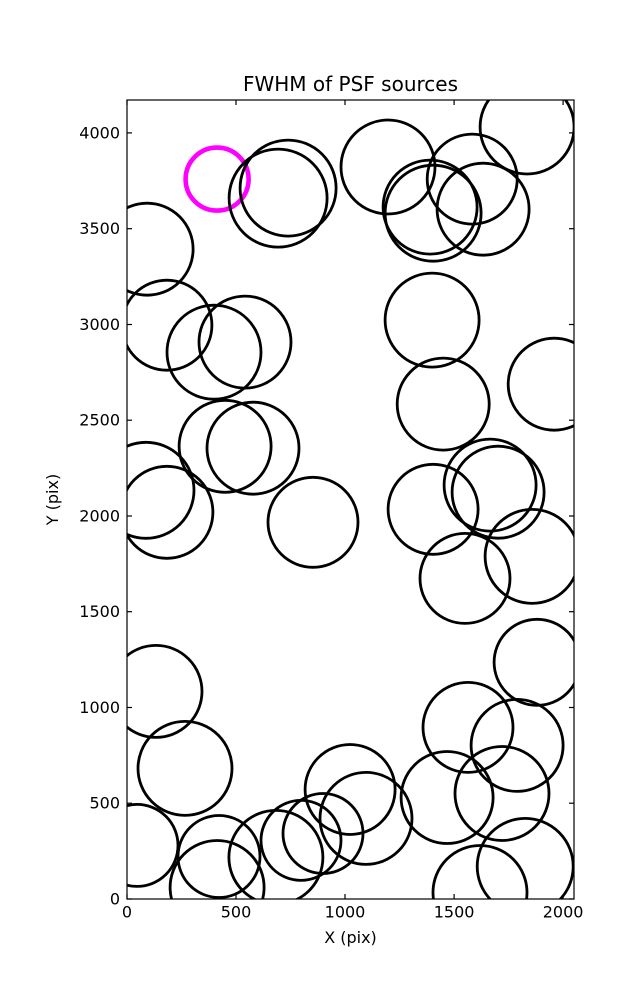  Describe the element at coordinates (563, 912) in the screenshot. I see `x-tick-label: 2000` at that location.